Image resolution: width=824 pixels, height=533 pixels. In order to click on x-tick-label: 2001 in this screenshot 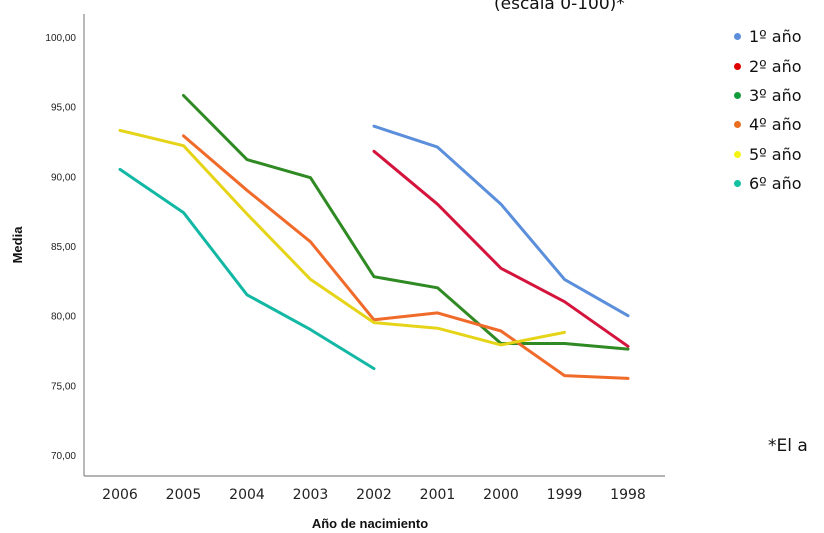, I will do `click(438, 495)`.